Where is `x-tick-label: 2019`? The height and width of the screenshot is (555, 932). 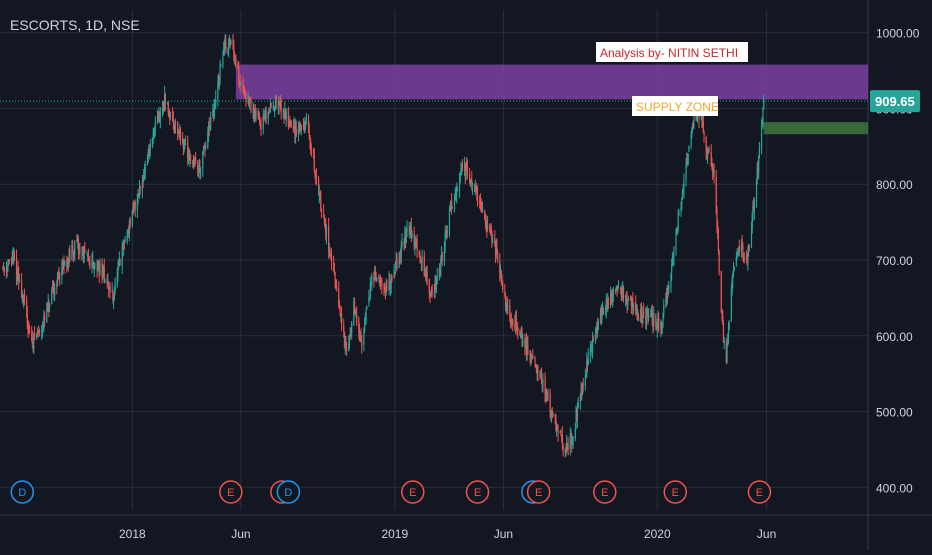
x-tick-label: 2019 is located at coordinates (394, 534).